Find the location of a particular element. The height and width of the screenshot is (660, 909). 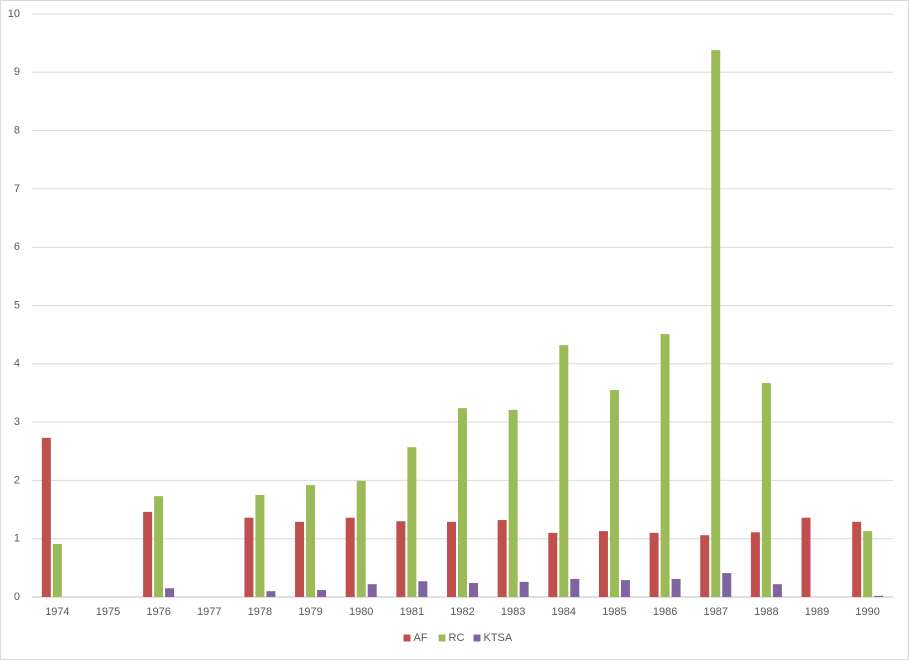

x-tick-label: 1981 is located at coordinates (412, 612).